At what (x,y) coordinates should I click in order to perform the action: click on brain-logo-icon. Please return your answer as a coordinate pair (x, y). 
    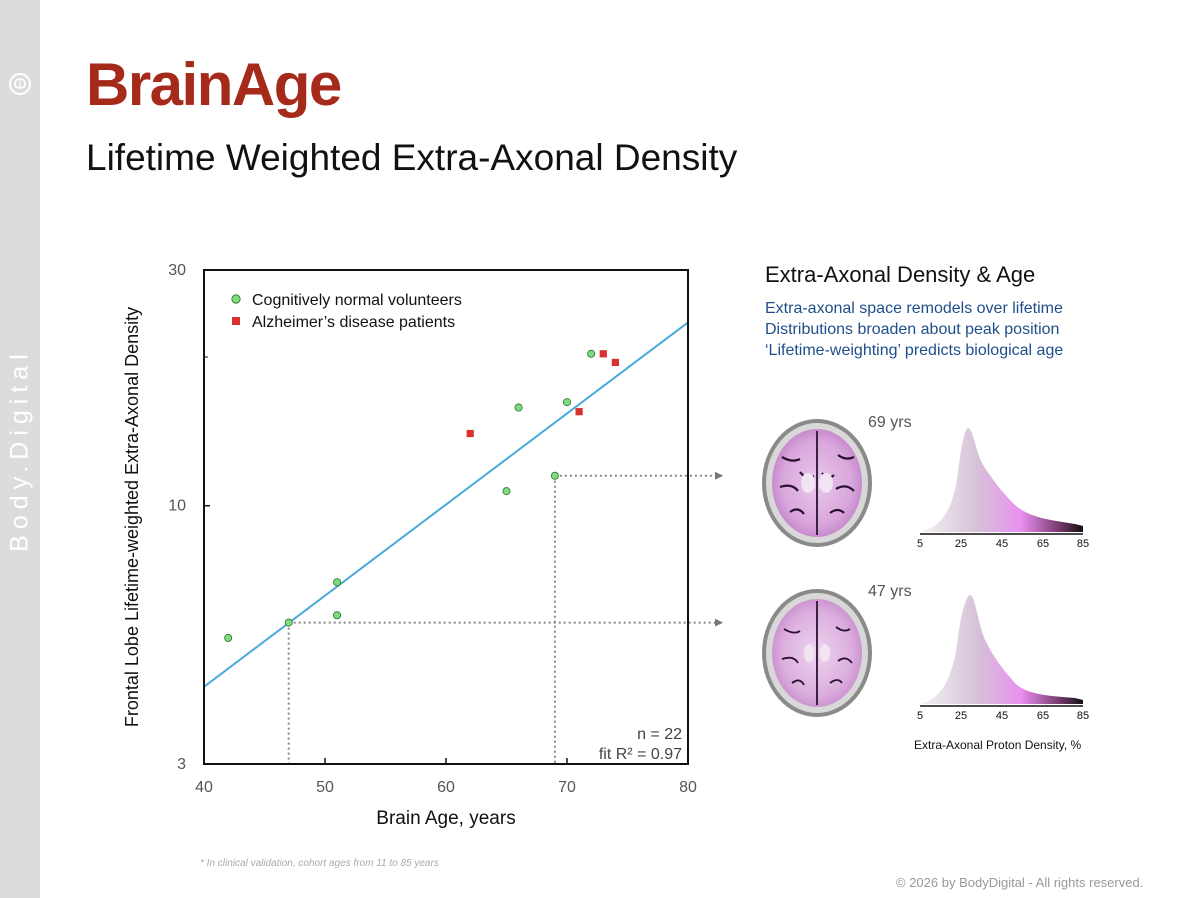
    Looking at the image, I should click on (20, 84).